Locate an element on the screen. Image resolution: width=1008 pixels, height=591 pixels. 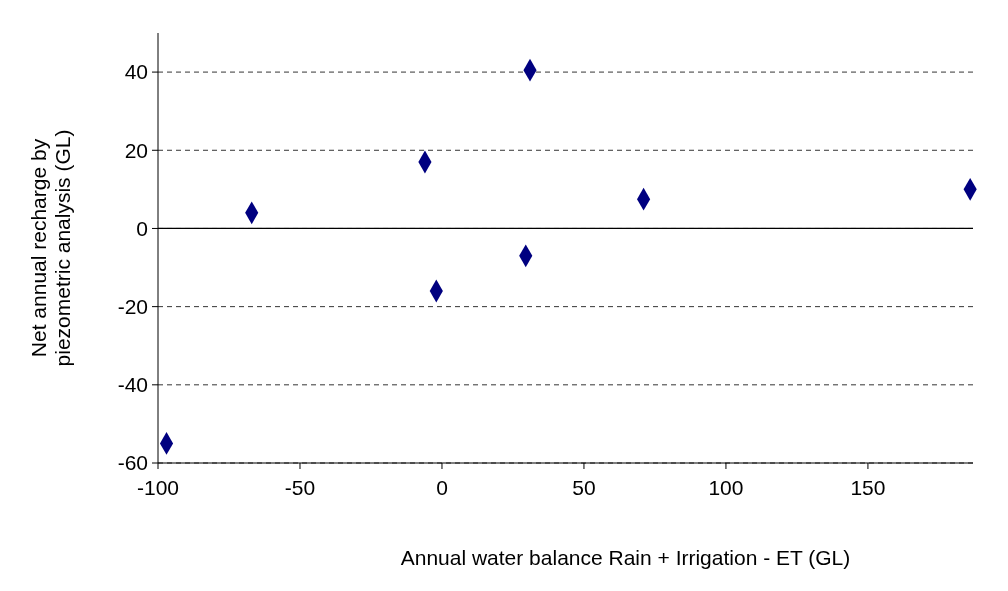
x-tick-label: -50 is located at coordinates (300, 487).